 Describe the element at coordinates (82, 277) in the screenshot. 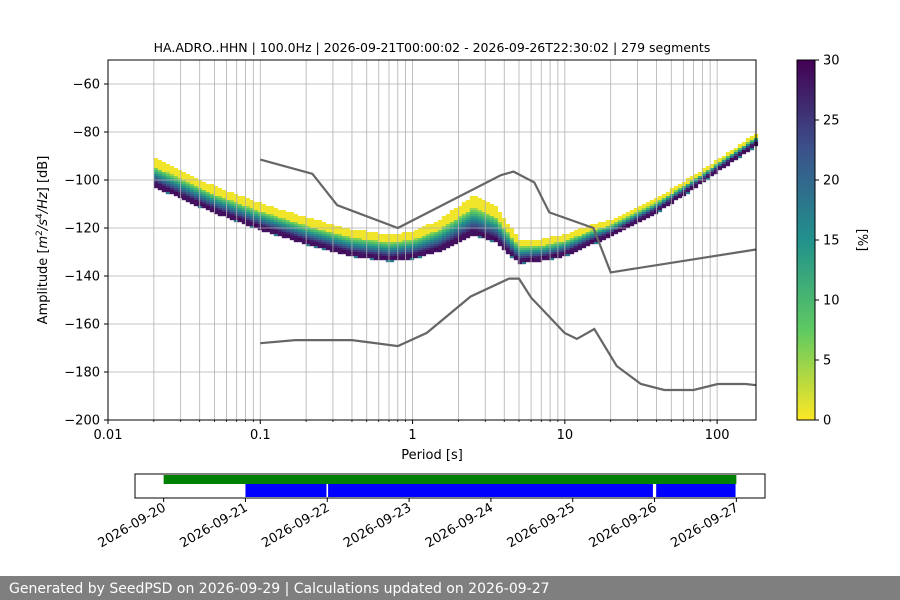

I see `y-tick-label: −140` at that location.